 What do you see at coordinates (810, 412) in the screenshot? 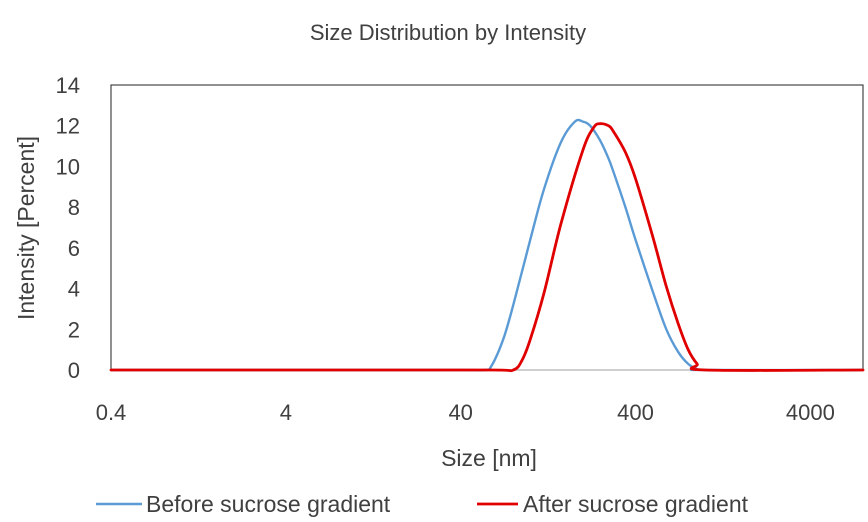
I see `x-tick-label: 4000` at bounding box center [810, 412].